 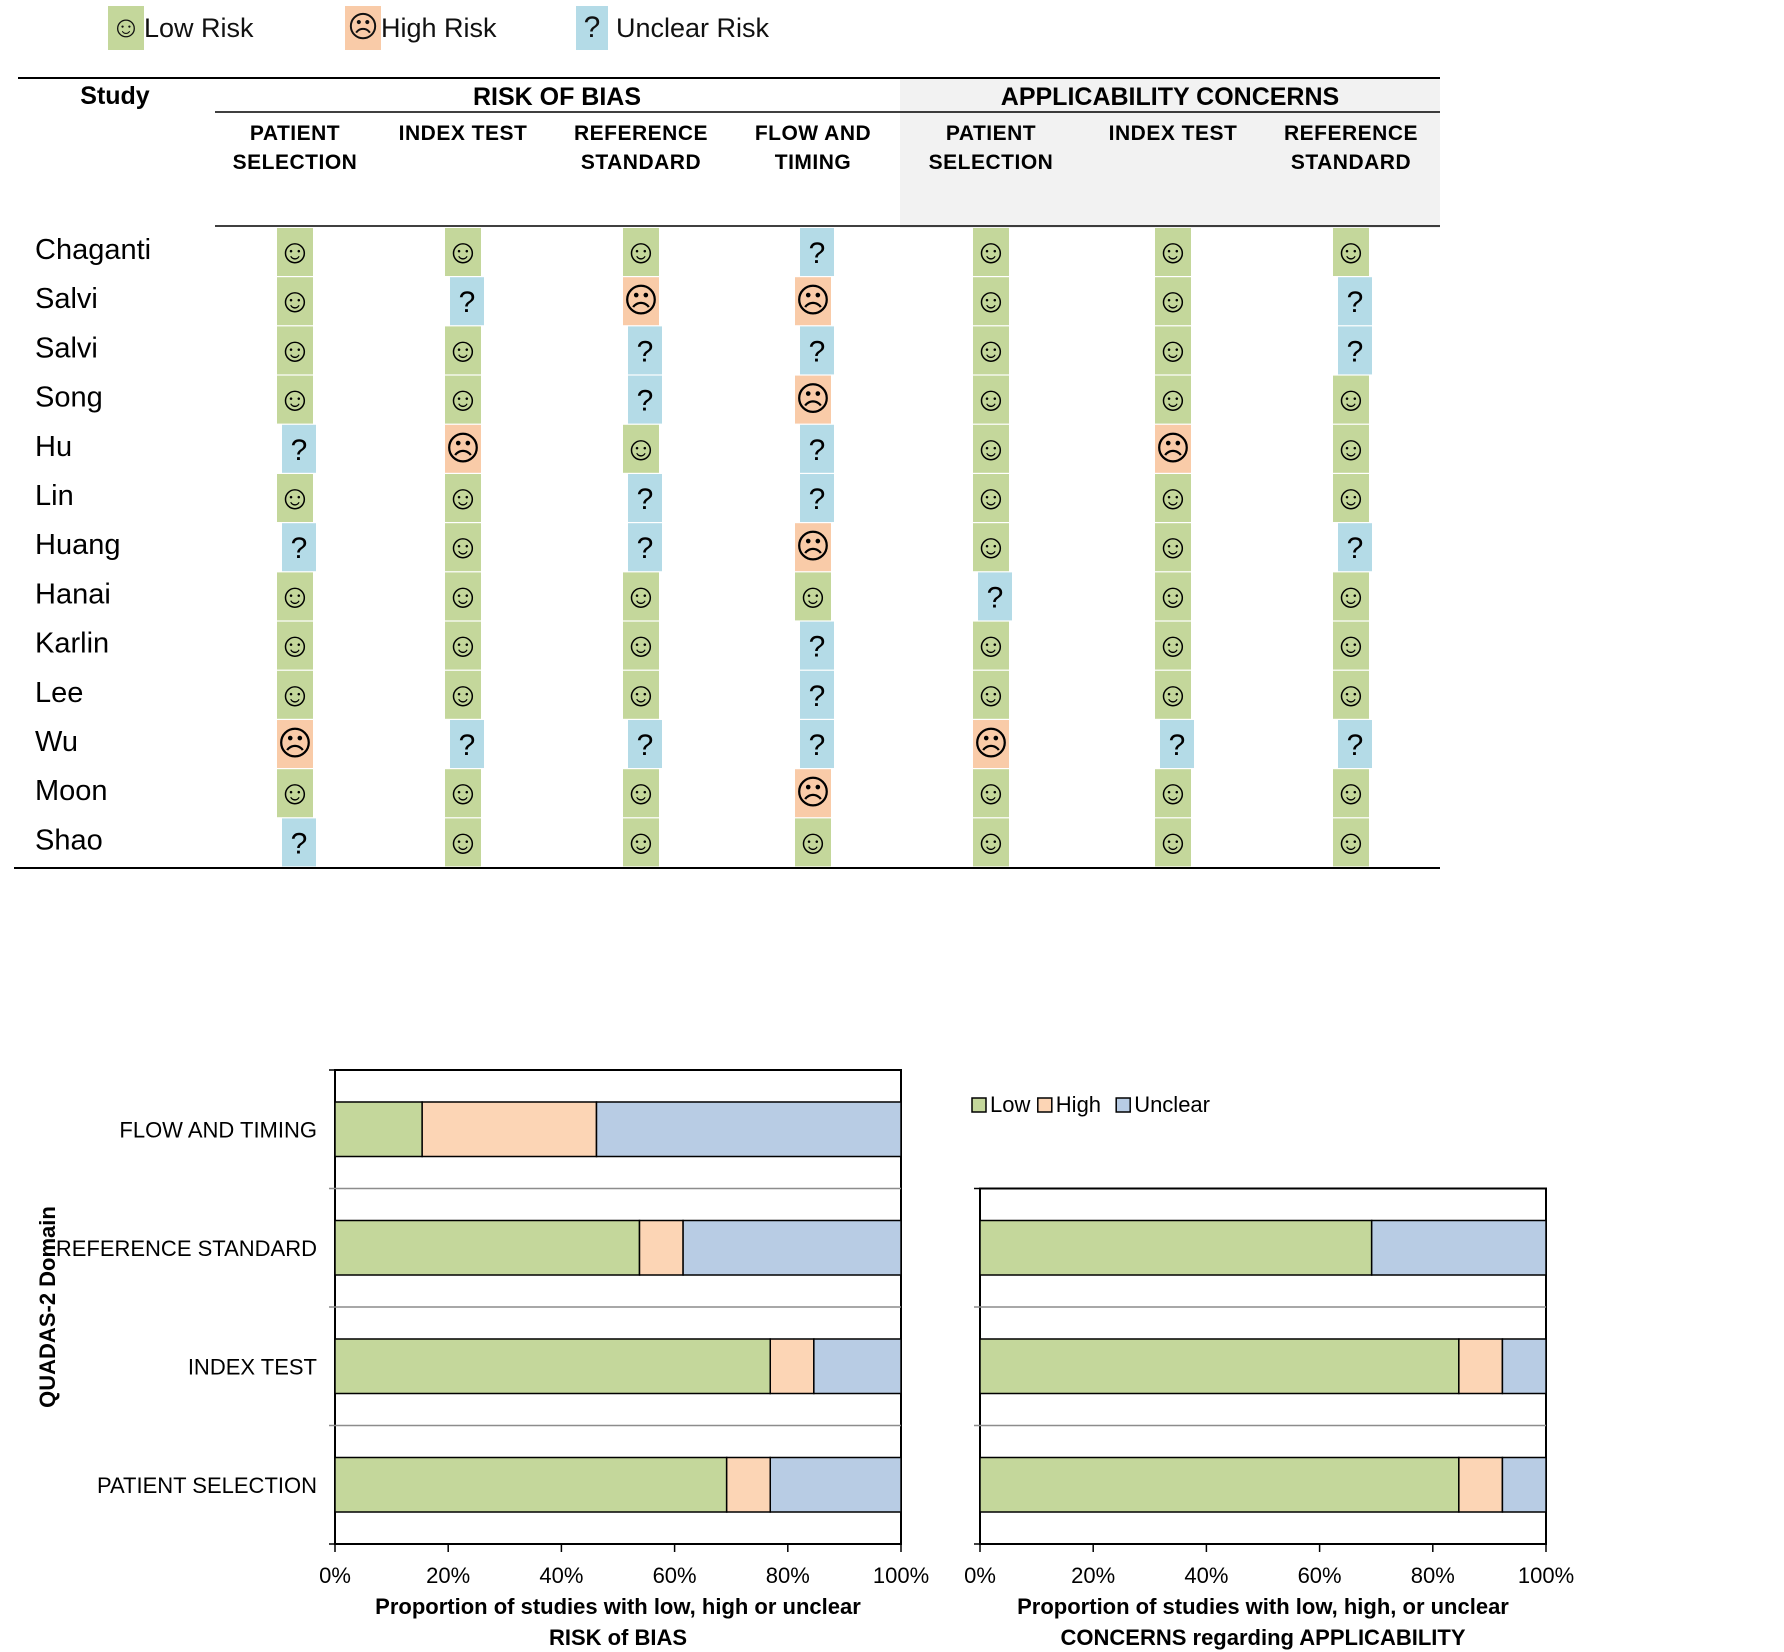 What do you see at coordinates (72, 644) in the screenshot?
I see `study-name: Karlin` at bounding box center [72, 644].